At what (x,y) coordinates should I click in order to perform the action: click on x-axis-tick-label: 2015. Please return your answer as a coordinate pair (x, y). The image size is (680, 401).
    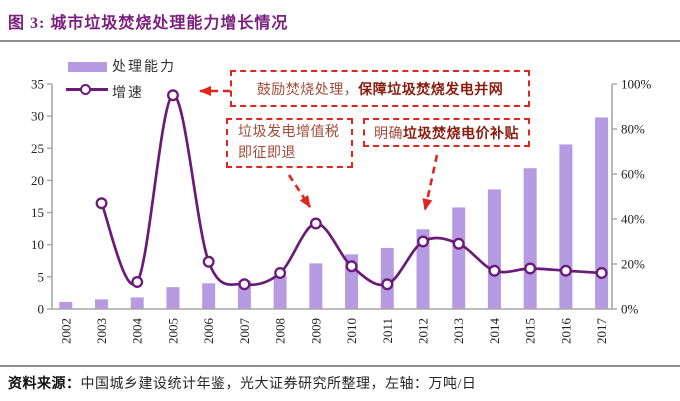
    Looking at the image, I should click on (530, 331).